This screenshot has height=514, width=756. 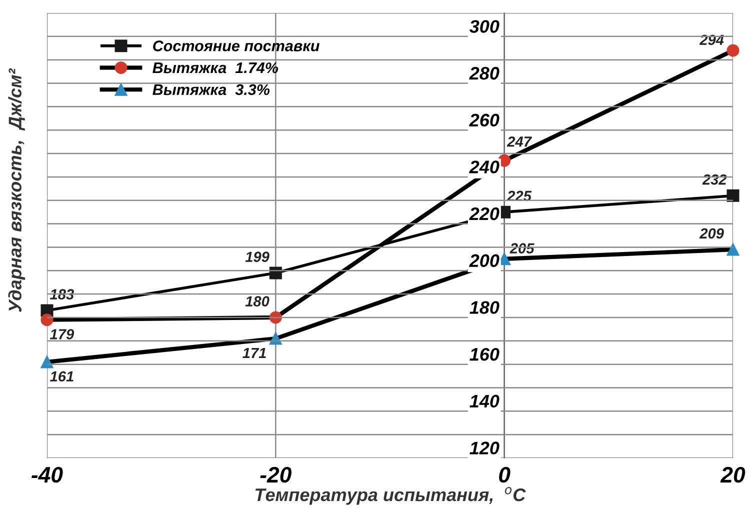 What do you see at coordinates (62, 376) in the screenshot?
I see `data-label: 161` at bounding box center [62, 376].